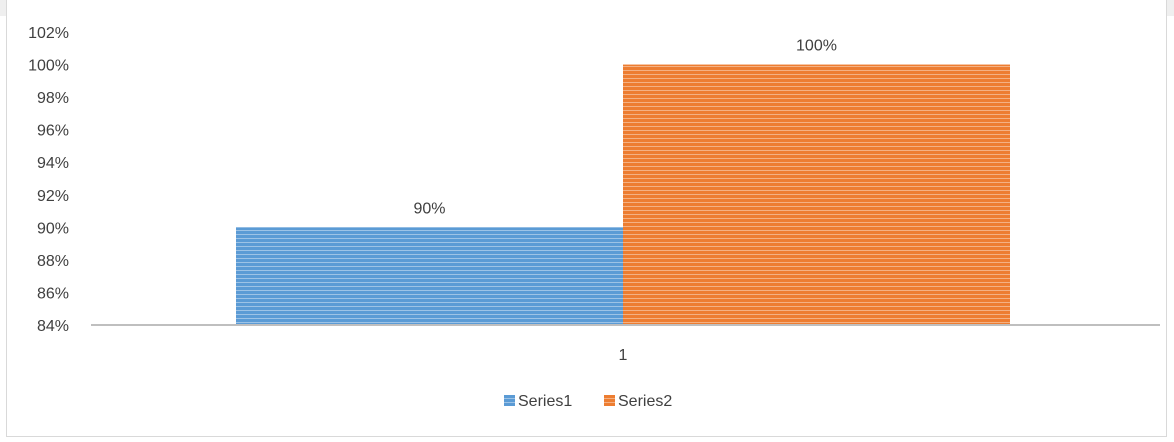 This screenshot has height=442, width=1174. What do you see at coordinates (53, 326) in the screenshot?
I see `y-tick-label: 84%` at bounding box center [53, 326].